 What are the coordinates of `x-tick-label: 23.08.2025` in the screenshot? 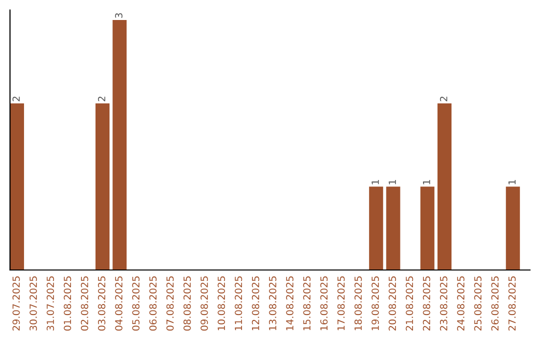 It's located at (444, 303).